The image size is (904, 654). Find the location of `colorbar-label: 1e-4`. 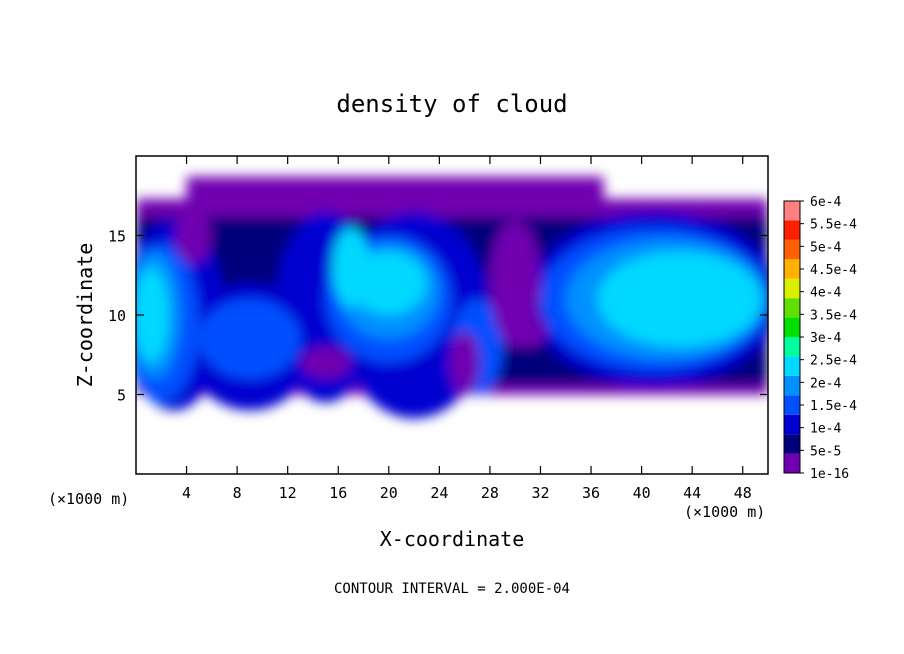

colorbar-label: 1e-4 is located at coordinates (825, 429).